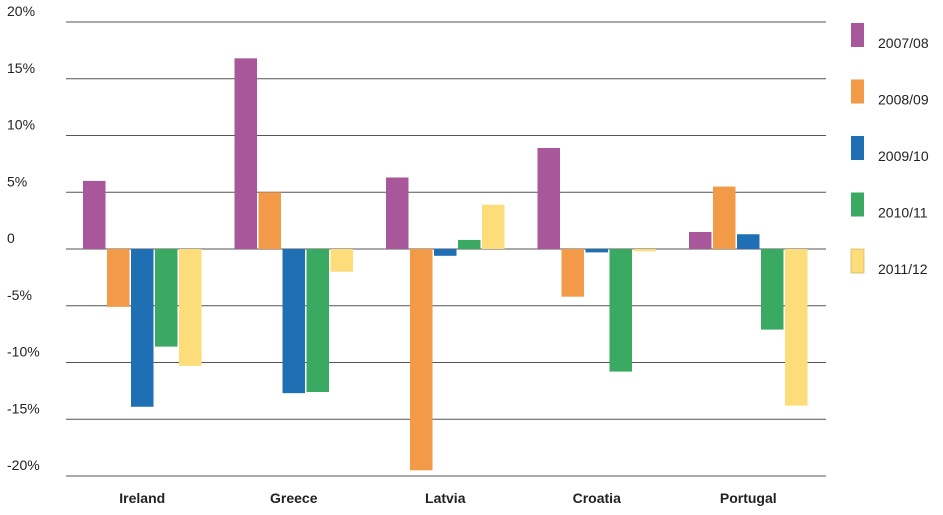 The height and width of the screenshot is (515, 943). I want to click on y-tick-label: -5%, so click(19, 295).